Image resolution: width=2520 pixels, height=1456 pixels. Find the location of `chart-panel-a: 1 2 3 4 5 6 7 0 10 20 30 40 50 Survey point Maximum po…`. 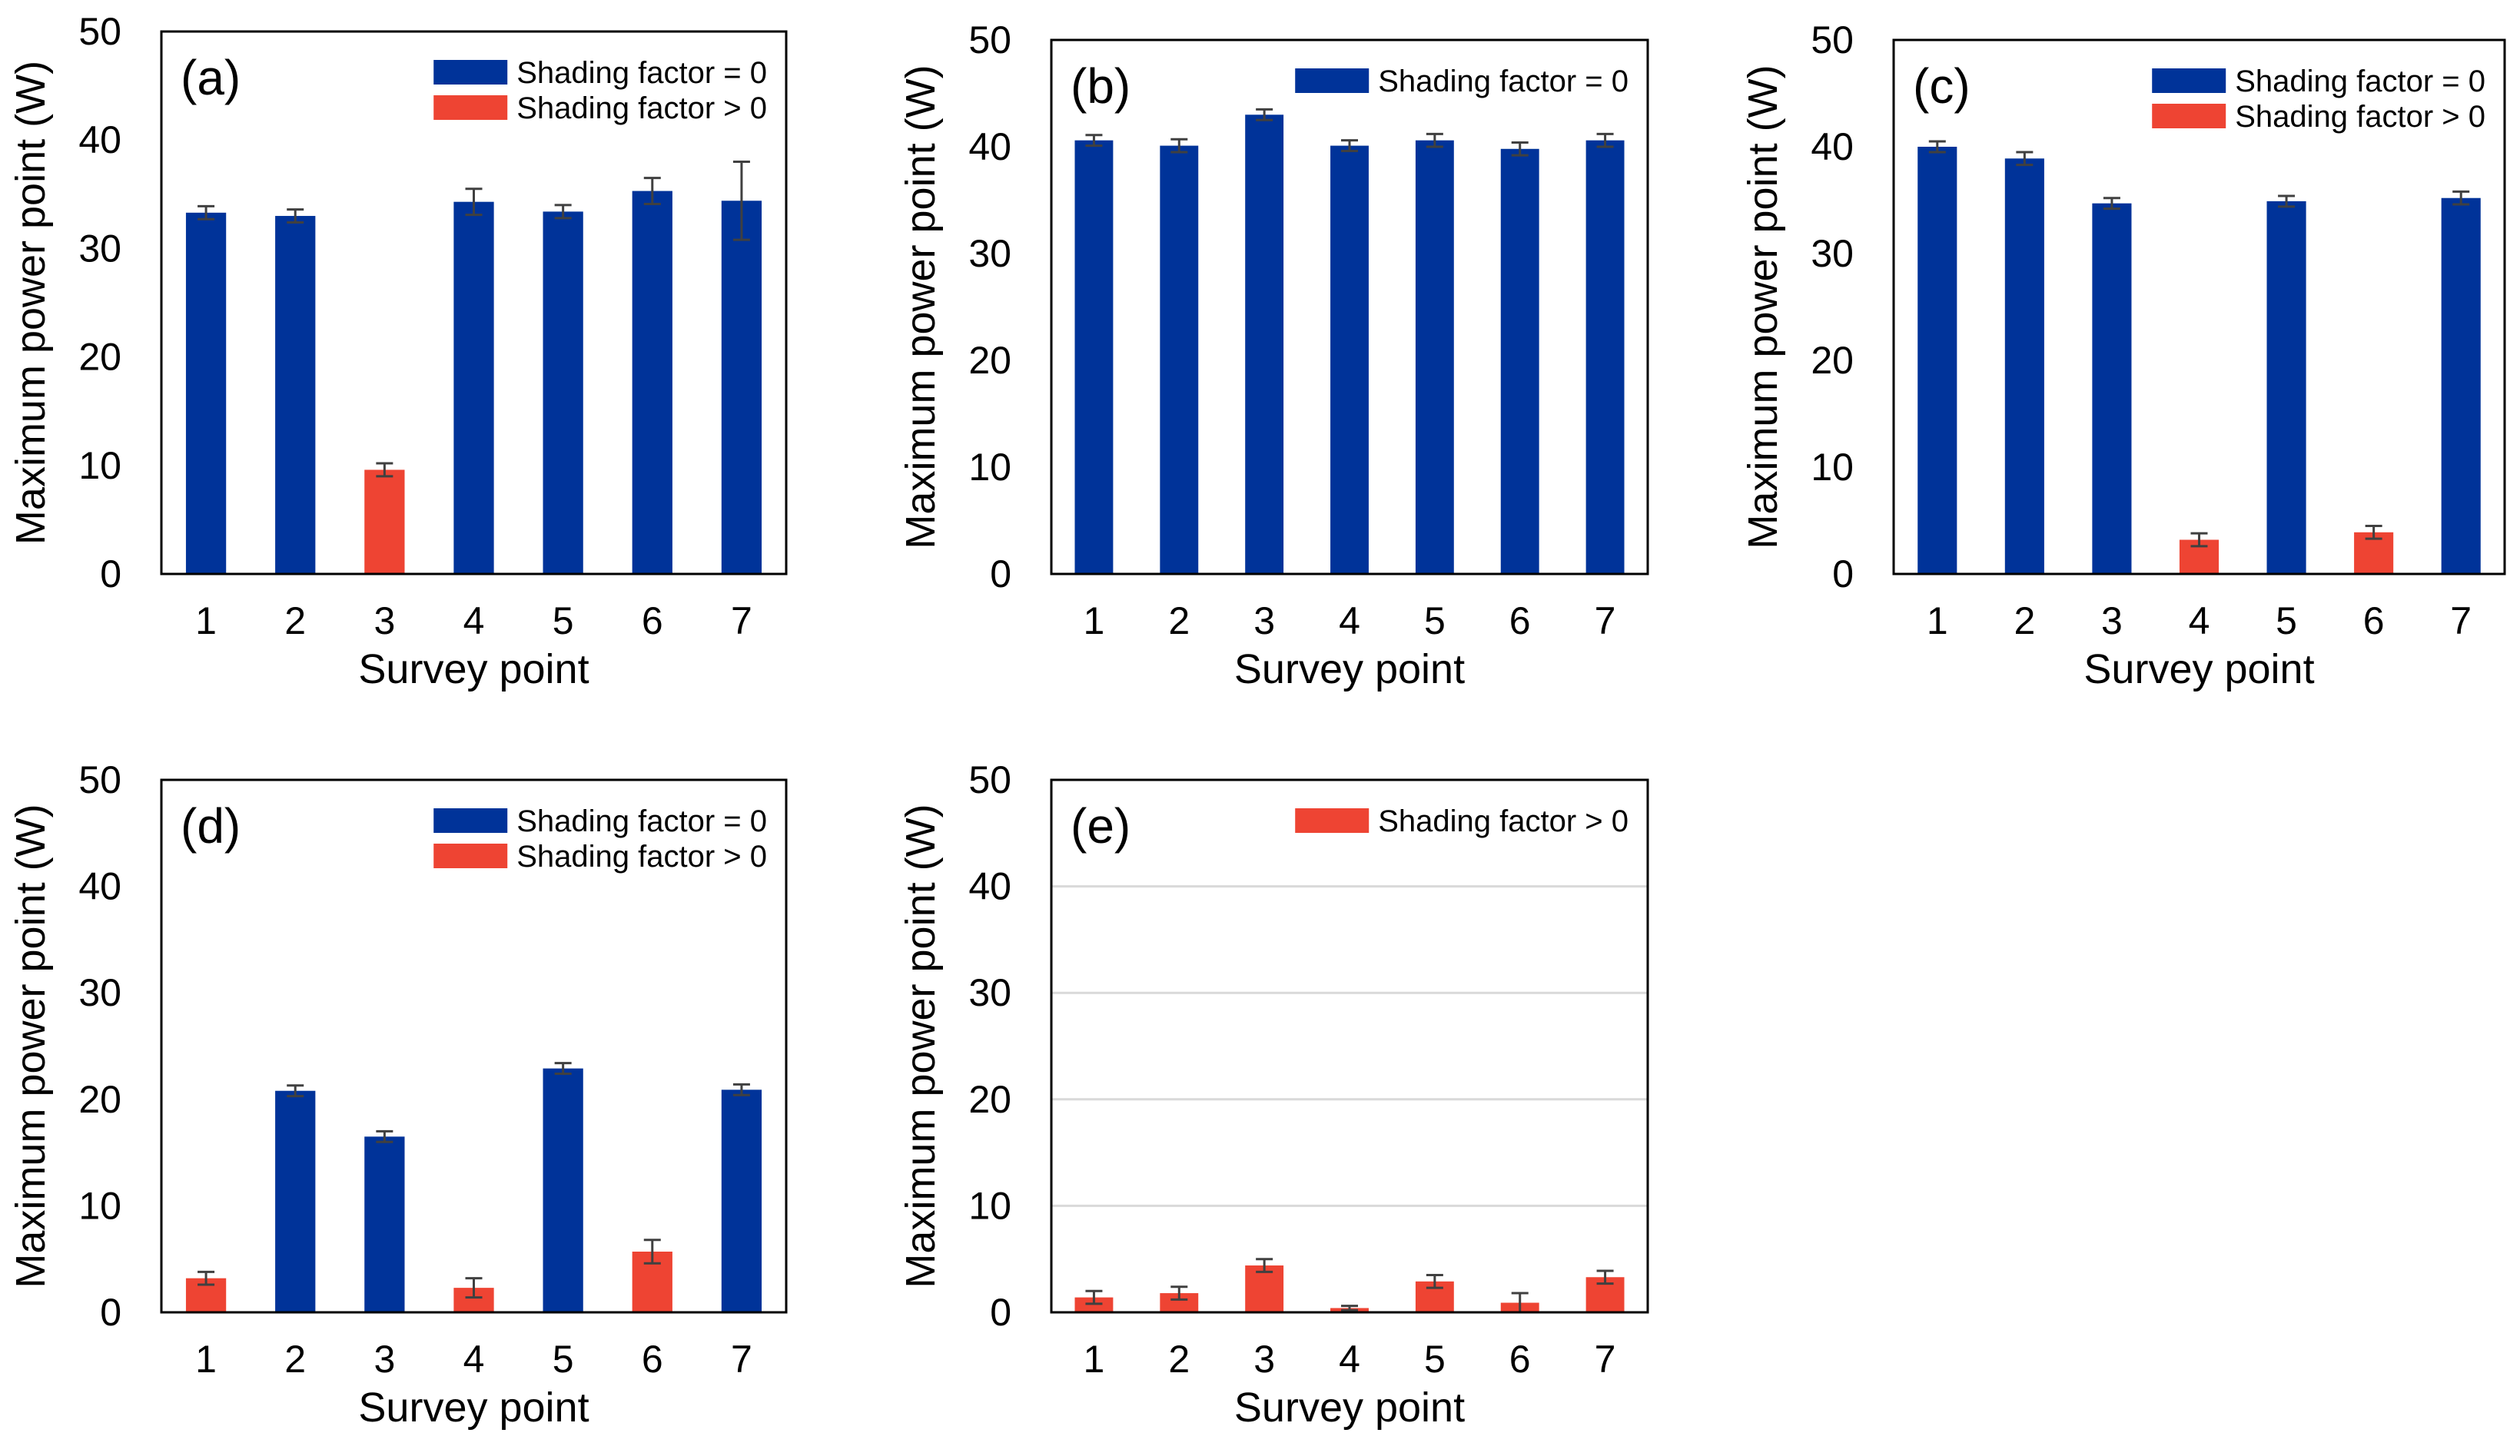

chart-panel-a: 1 2 3 4 5 6 7 0 10 20 30 40 50 Survey point Maximum po… is located at coordinates (398, 351).